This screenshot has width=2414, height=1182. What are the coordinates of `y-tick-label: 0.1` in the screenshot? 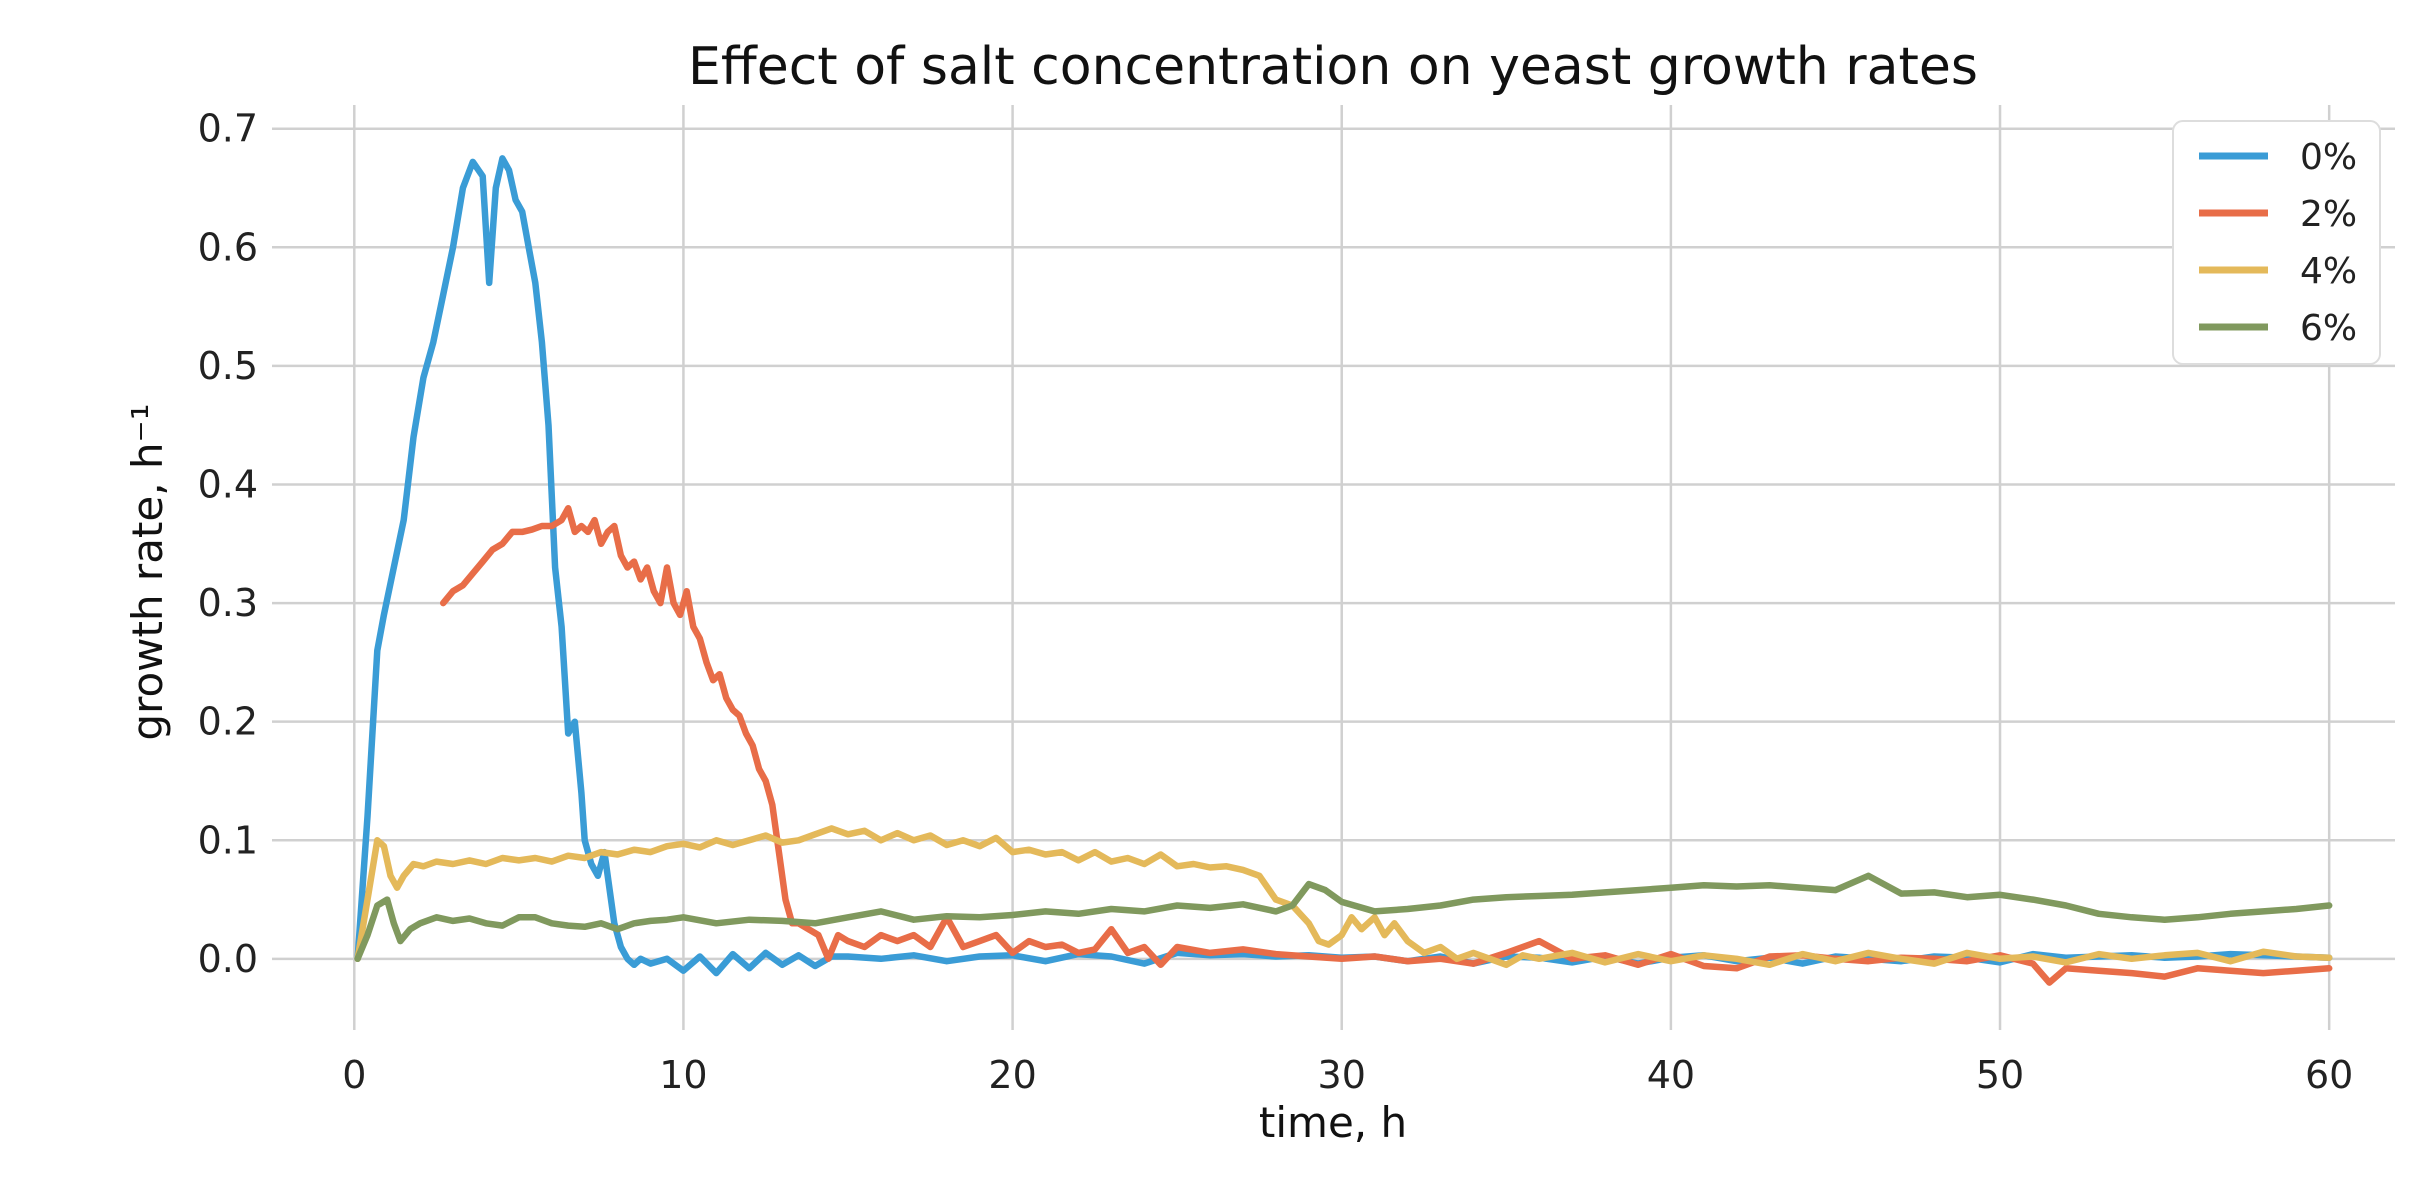 It's located at (228, 840).